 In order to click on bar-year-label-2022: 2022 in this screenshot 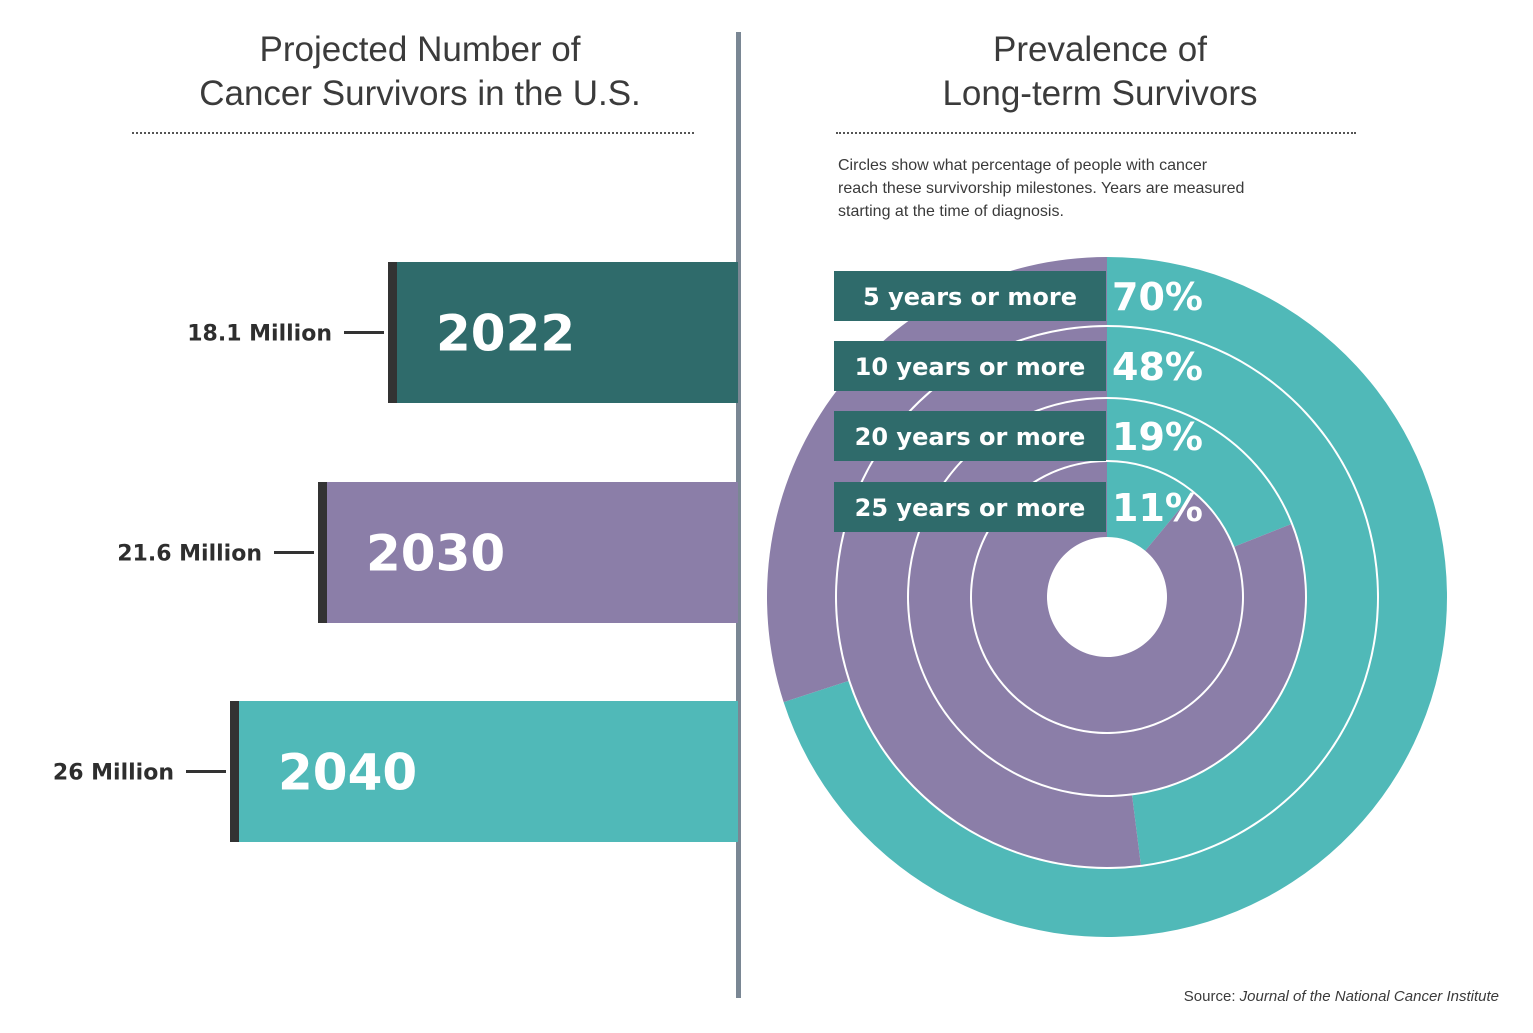, I will do `click(505, 334)`.